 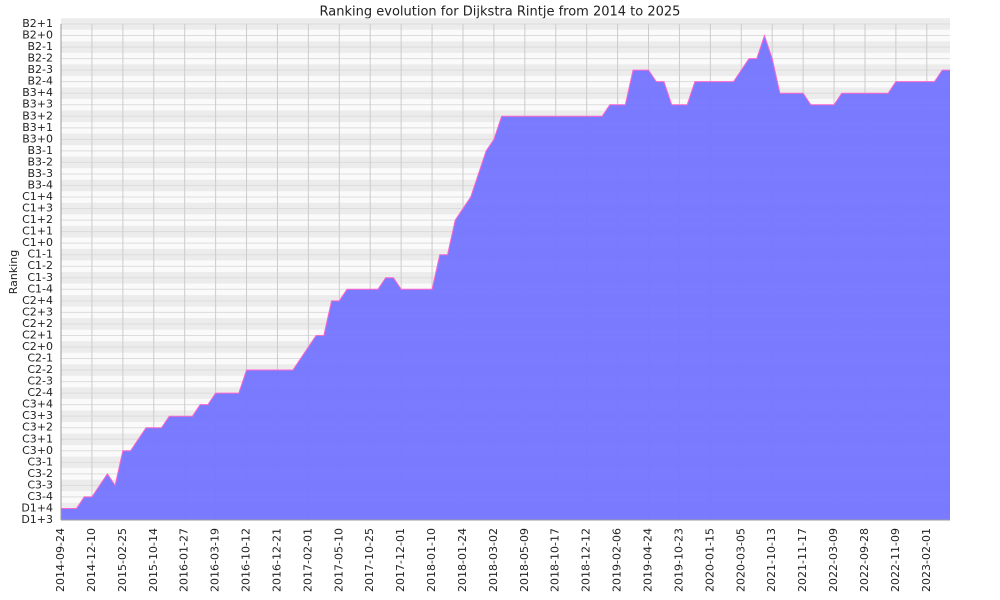 I want to click on y-tick-label: C1+0, so click(x=37, y=242).